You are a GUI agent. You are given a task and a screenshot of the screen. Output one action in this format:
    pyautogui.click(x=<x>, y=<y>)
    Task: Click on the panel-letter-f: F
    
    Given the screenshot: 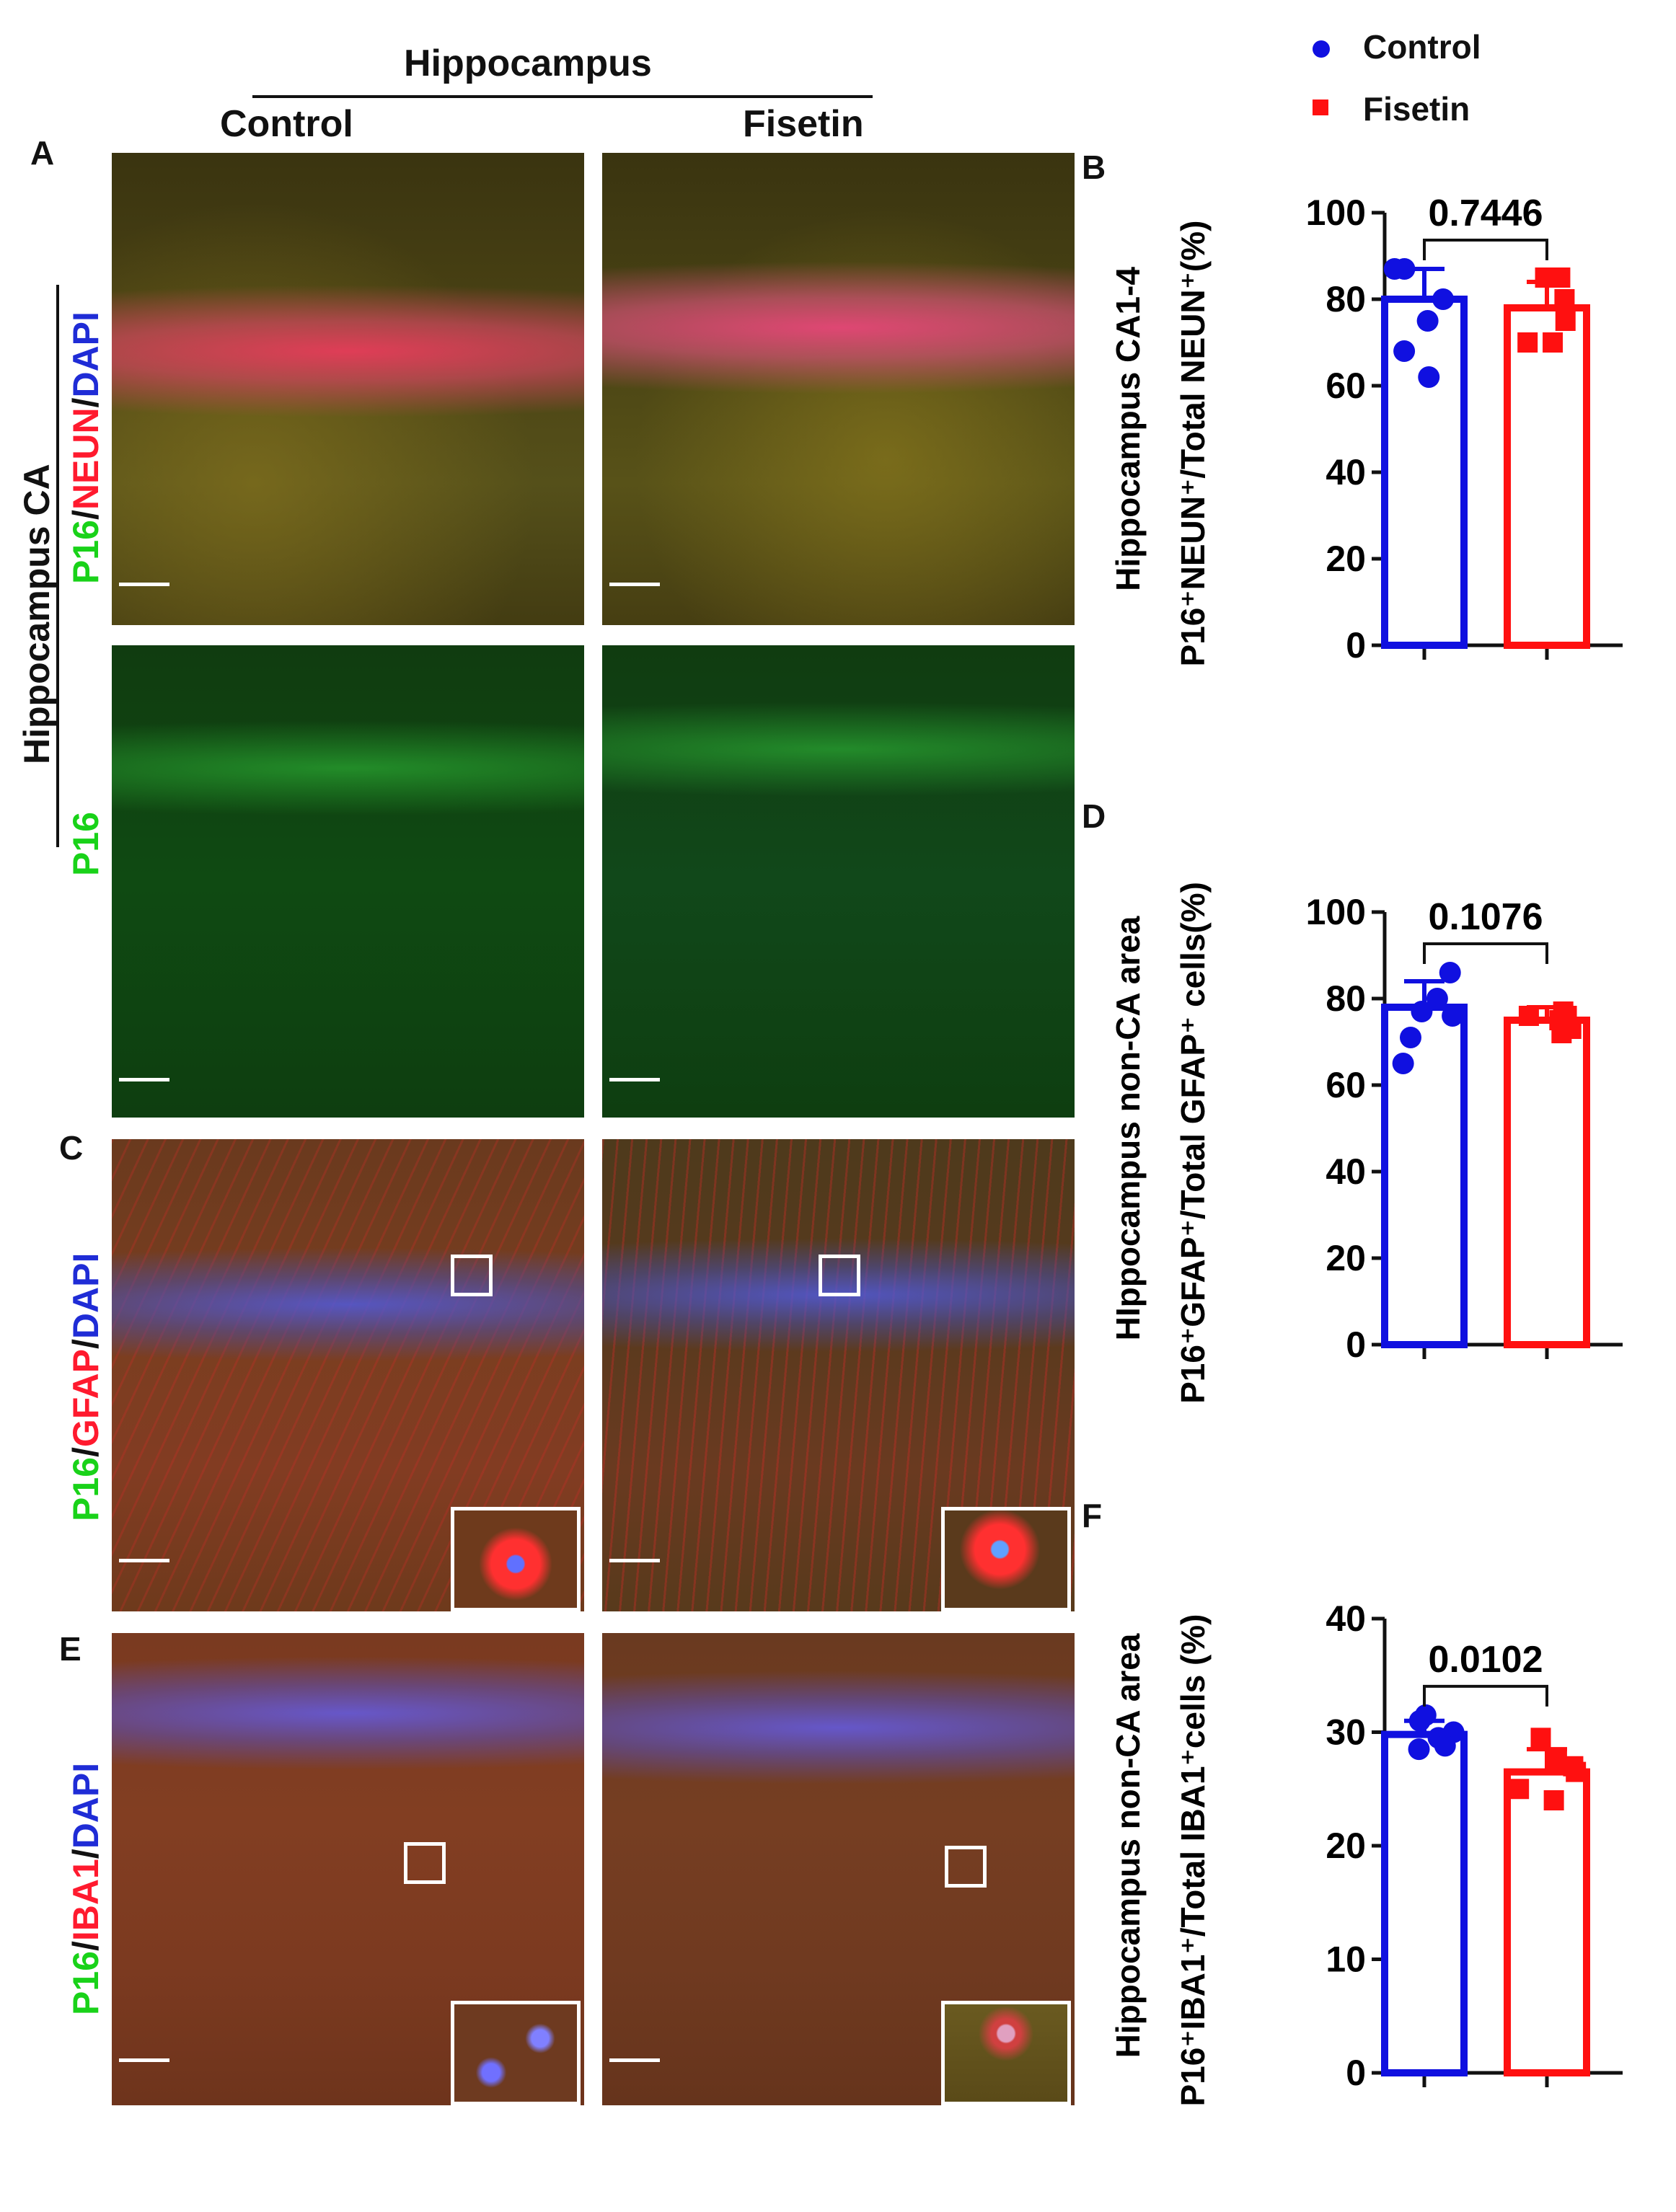 What is the action you would take?
    pyautogui.click(x=1092, y=1515)
    